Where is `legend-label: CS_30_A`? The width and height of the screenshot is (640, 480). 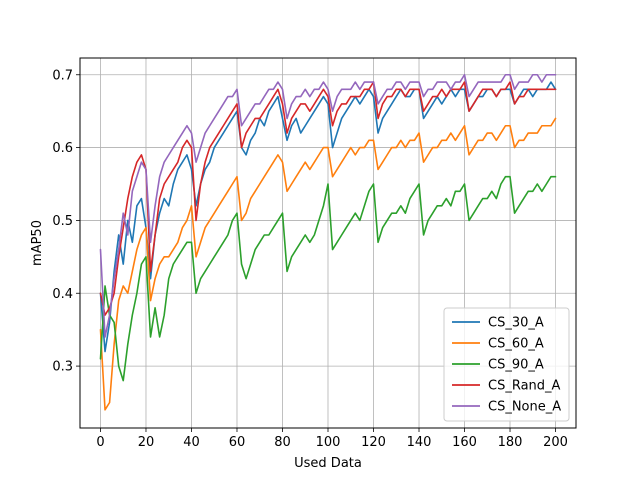 legend-label: CS_30_A is located at coordinates (516, 323).